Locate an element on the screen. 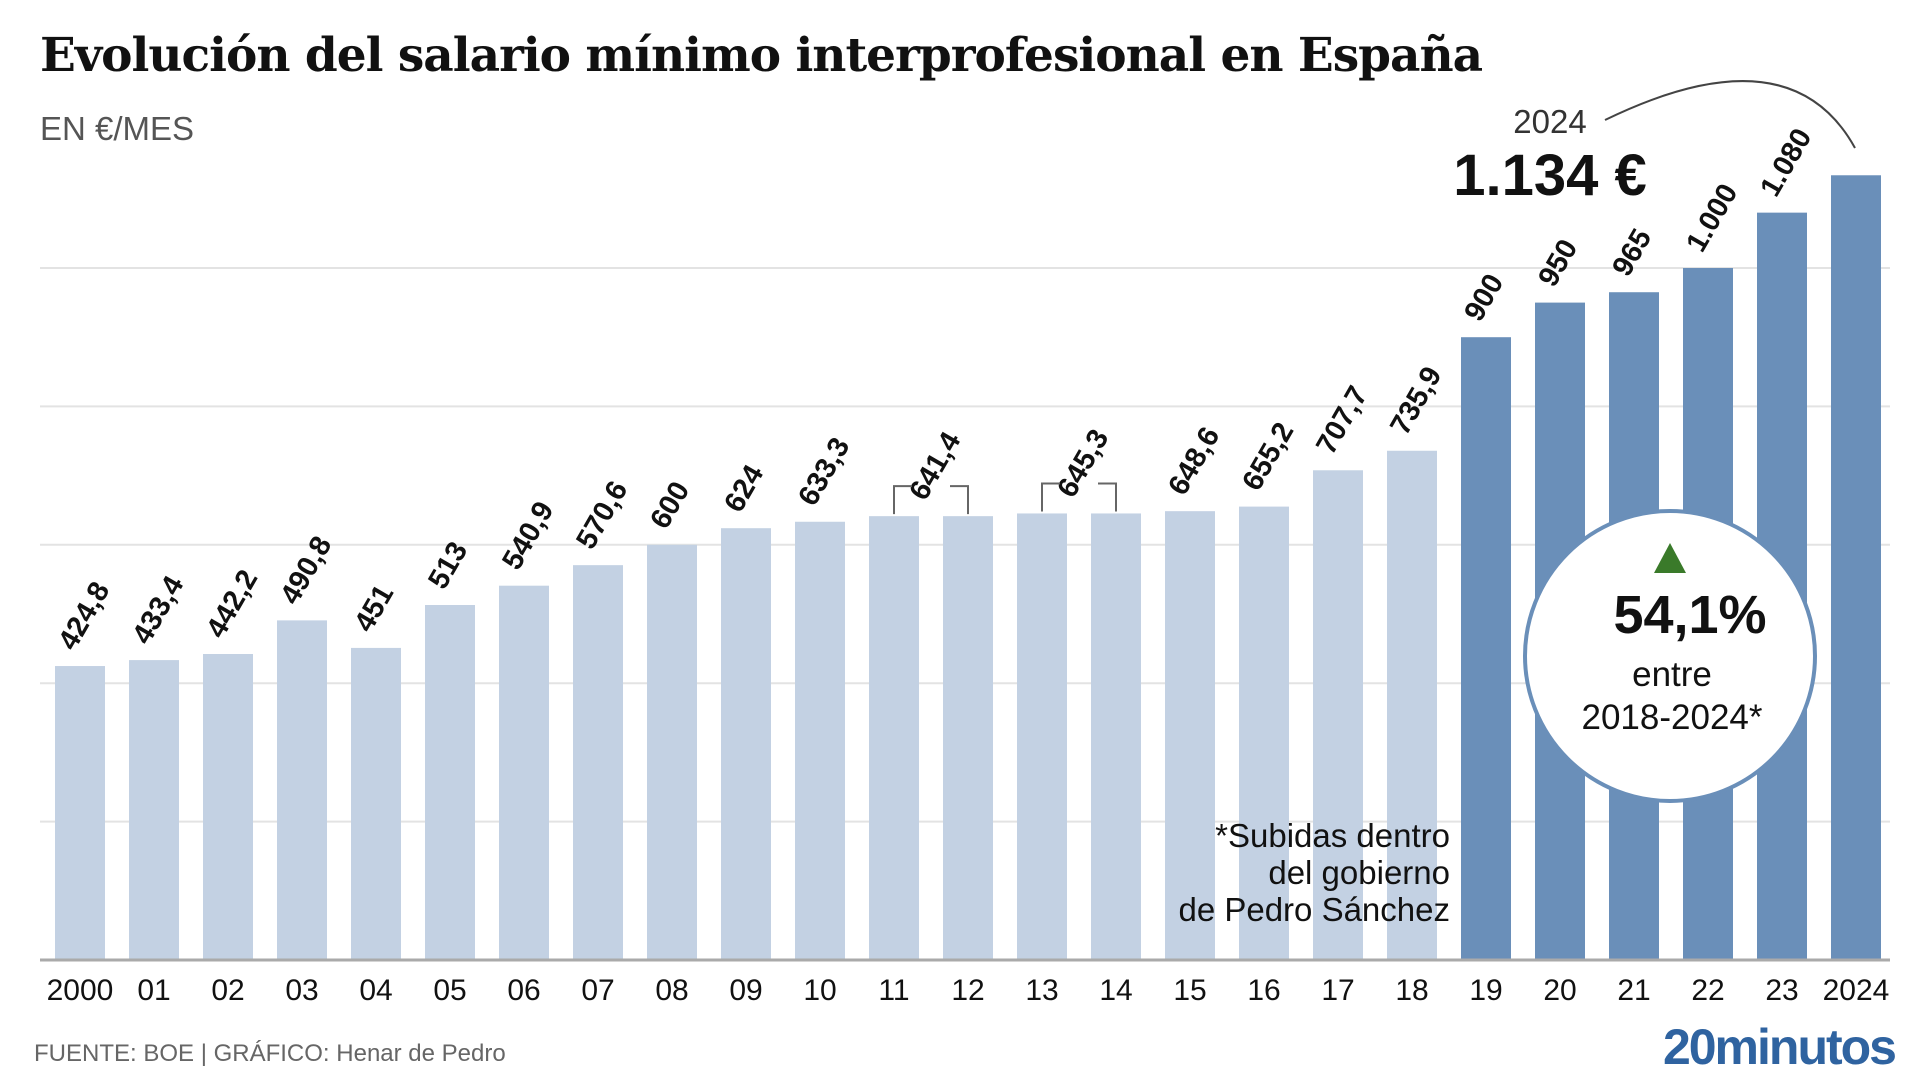 This screenshot has width=1920, height=1080. value-label: 648,6 is located at coordinates (1194, 461).